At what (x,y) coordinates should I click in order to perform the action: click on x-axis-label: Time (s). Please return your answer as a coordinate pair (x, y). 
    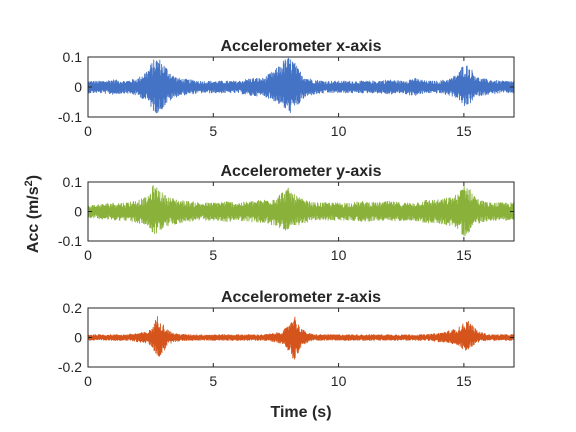
    Looking at the image, I should click on (300, 412).